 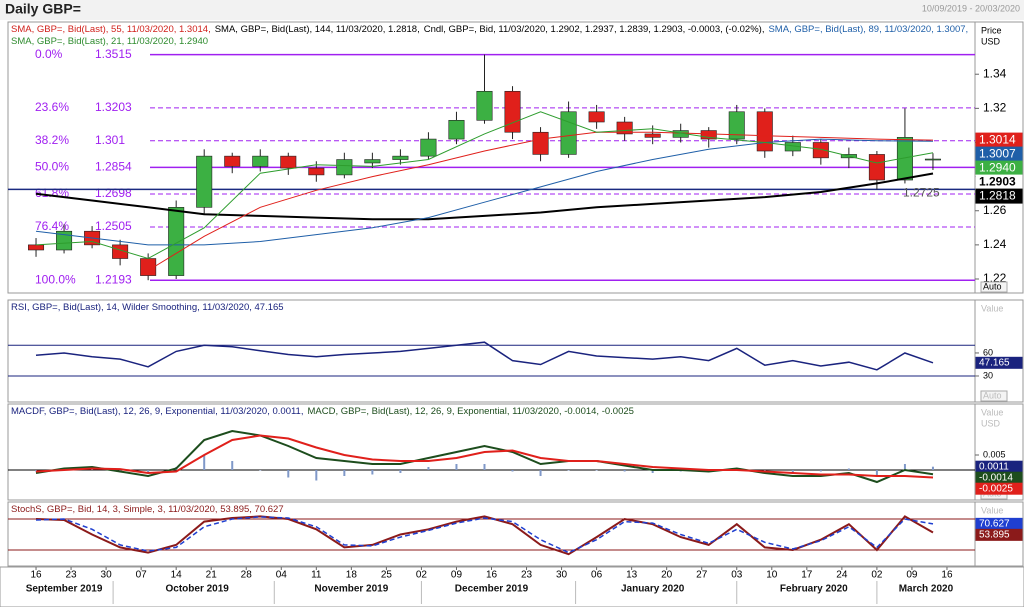 What do you see at coordinates (926, 589) in the screenshot?
I see `month-label: March 2020` at bounding box center [926, 589].